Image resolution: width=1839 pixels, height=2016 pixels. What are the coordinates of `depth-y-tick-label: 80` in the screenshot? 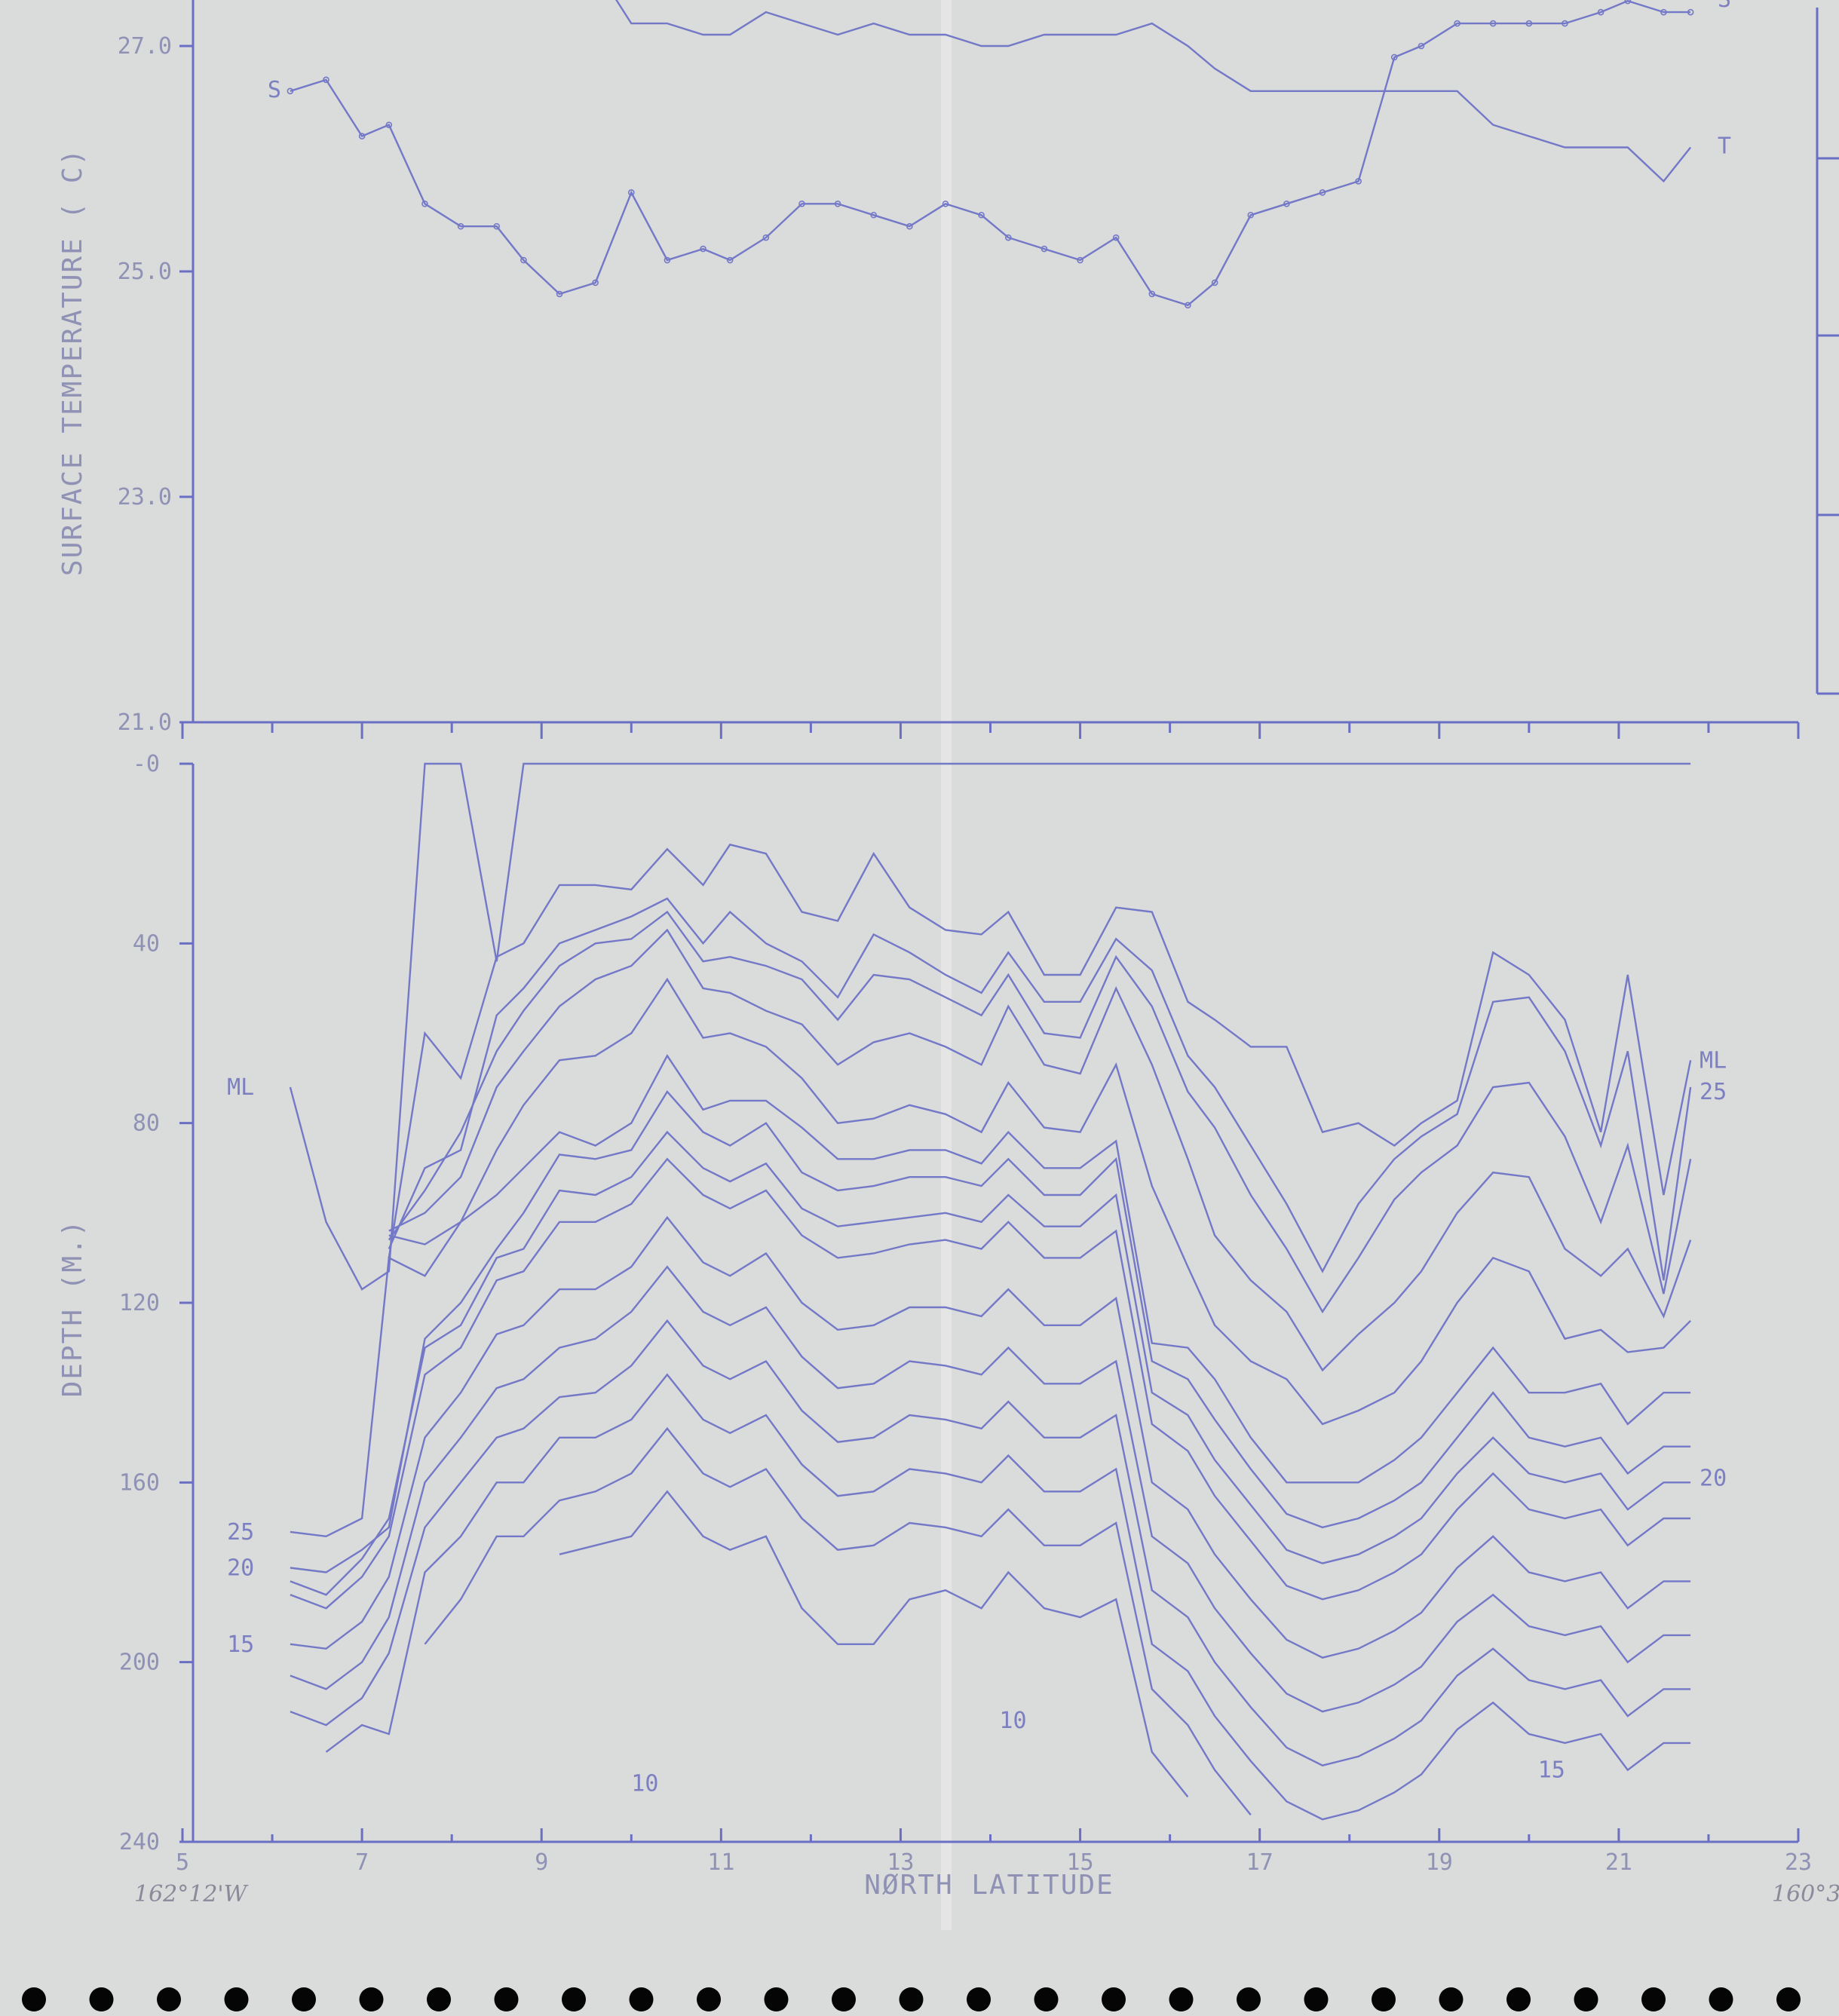 It's located at (146, 1124).